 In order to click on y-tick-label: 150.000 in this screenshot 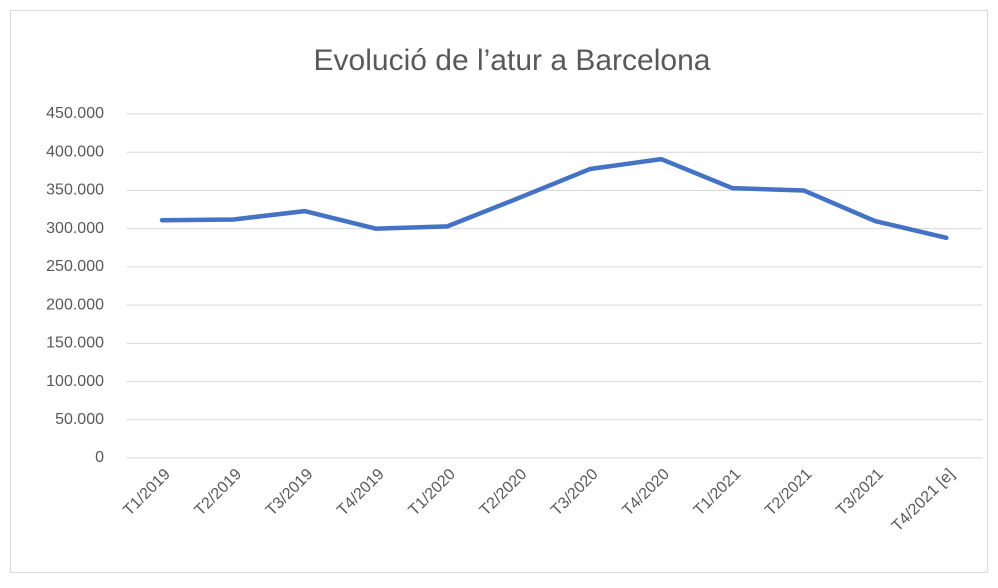, I will do `click(75, 343)`.